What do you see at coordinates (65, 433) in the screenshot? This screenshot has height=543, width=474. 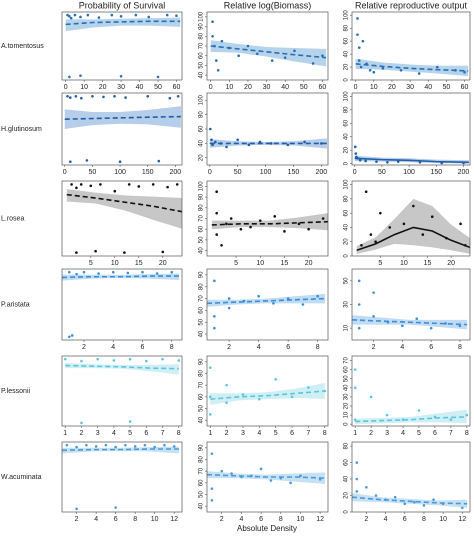 I see `x-tick-label: 1` at bounding box center [65, 433].